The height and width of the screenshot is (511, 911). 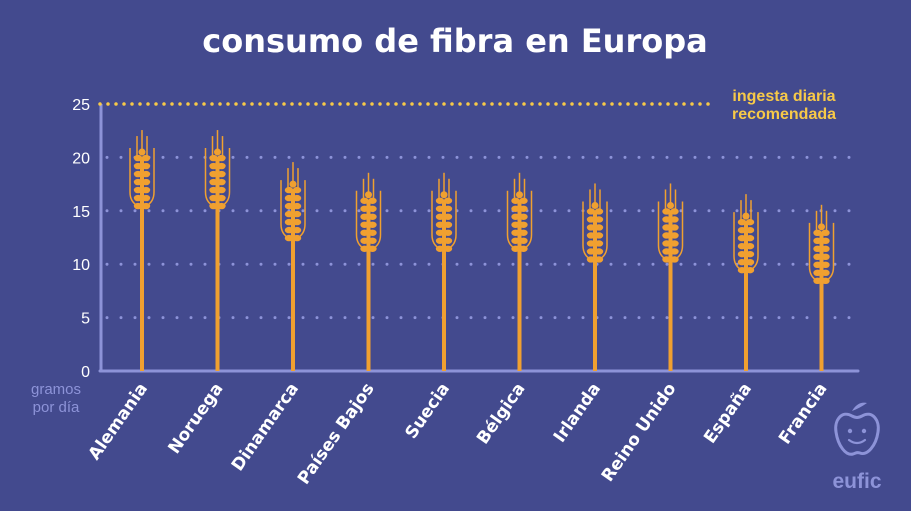 I want to click on eufic-logo: eufic, so click(x=857, y=447).